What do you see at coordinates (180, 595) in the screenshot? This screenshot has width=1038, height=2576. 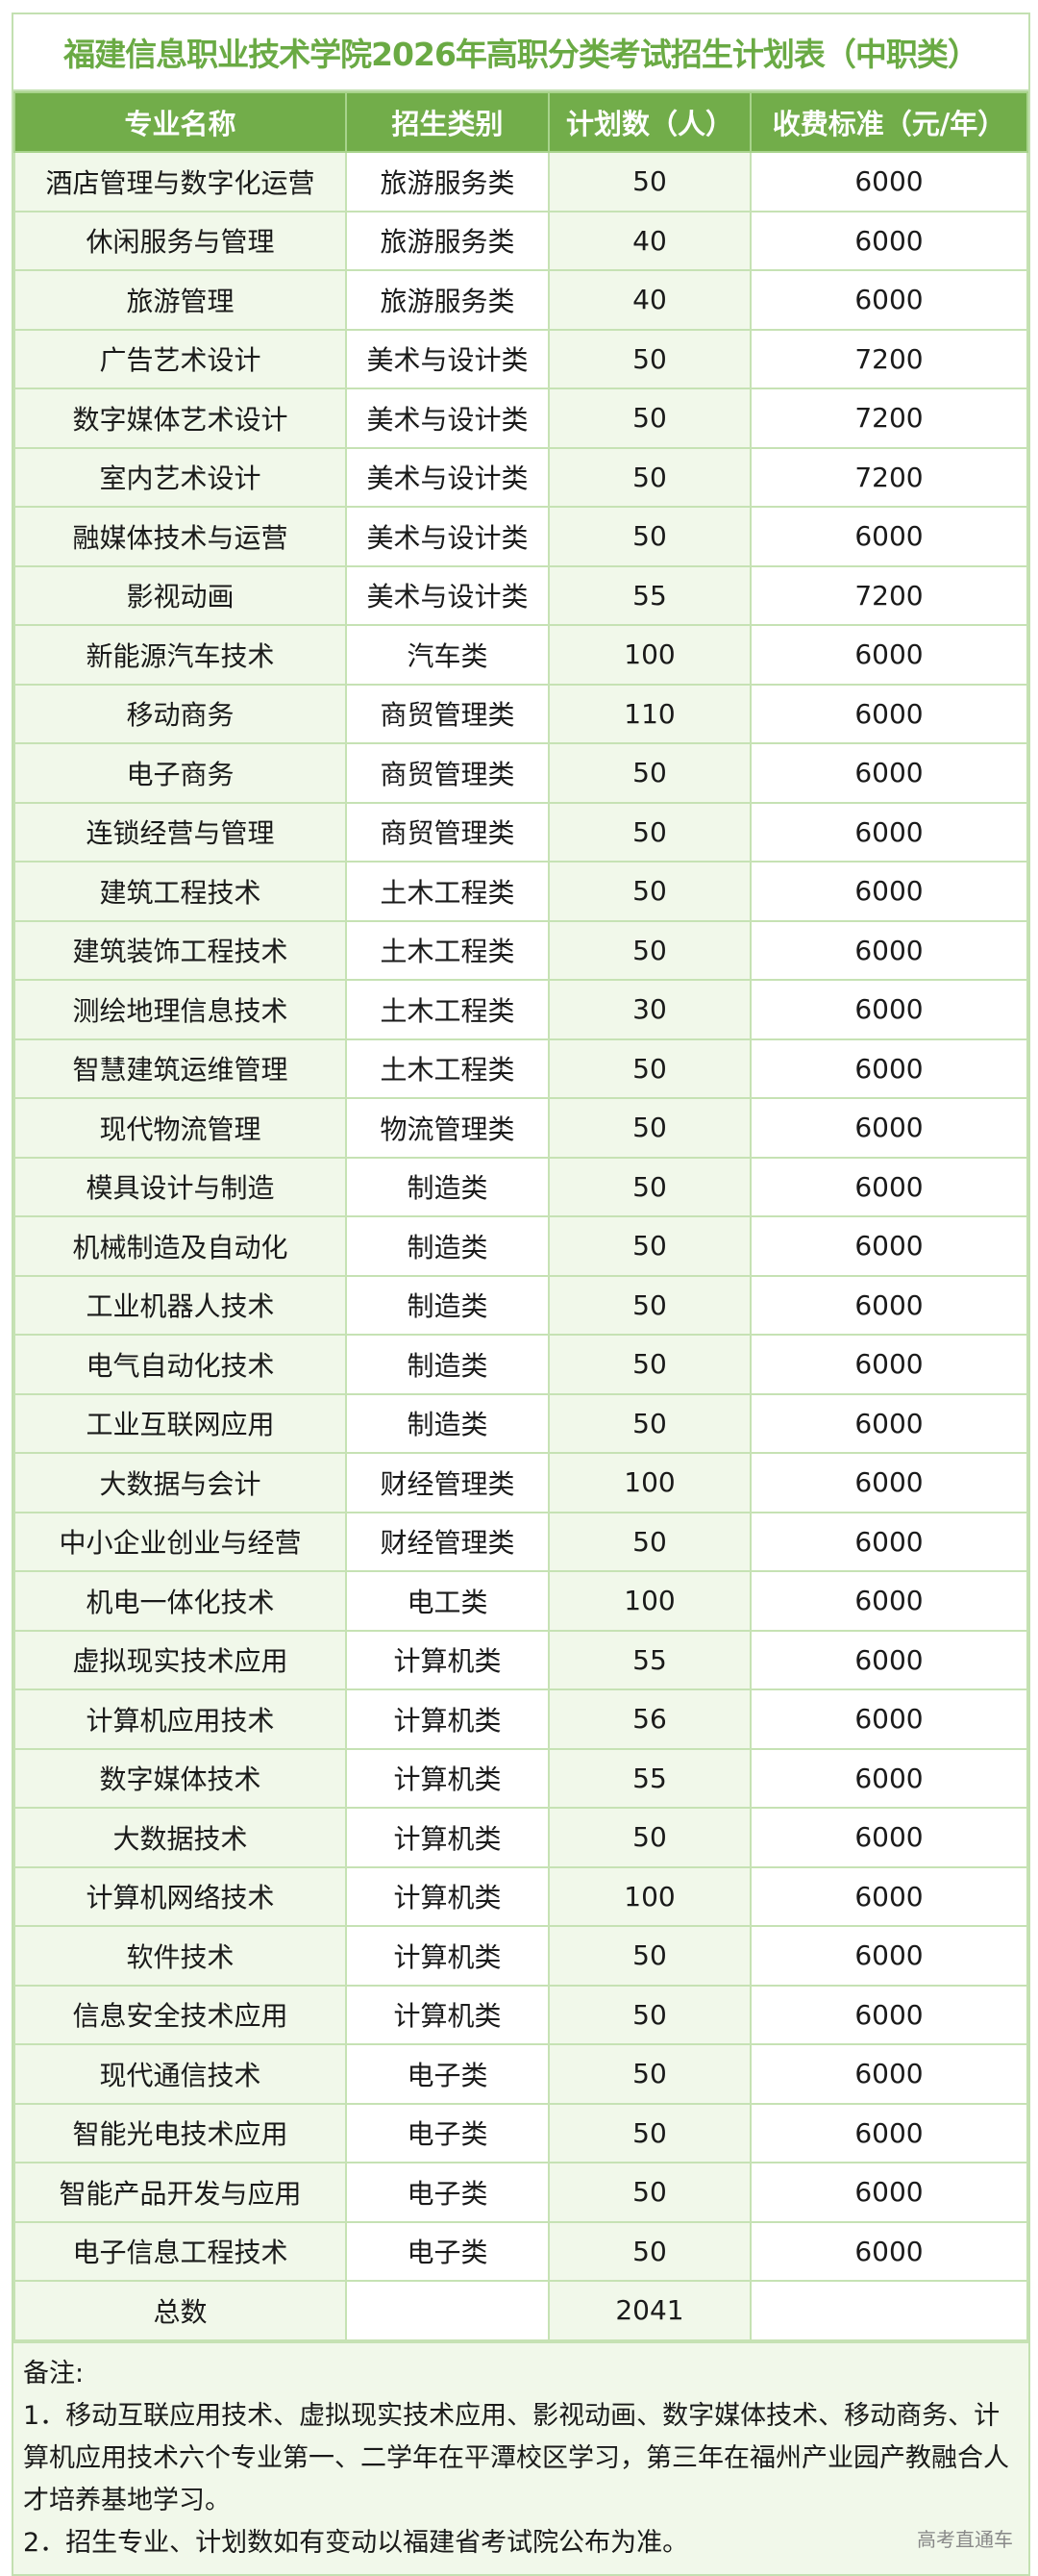 I see `cell-major: 影视动画` at bounding box center [180, 595].